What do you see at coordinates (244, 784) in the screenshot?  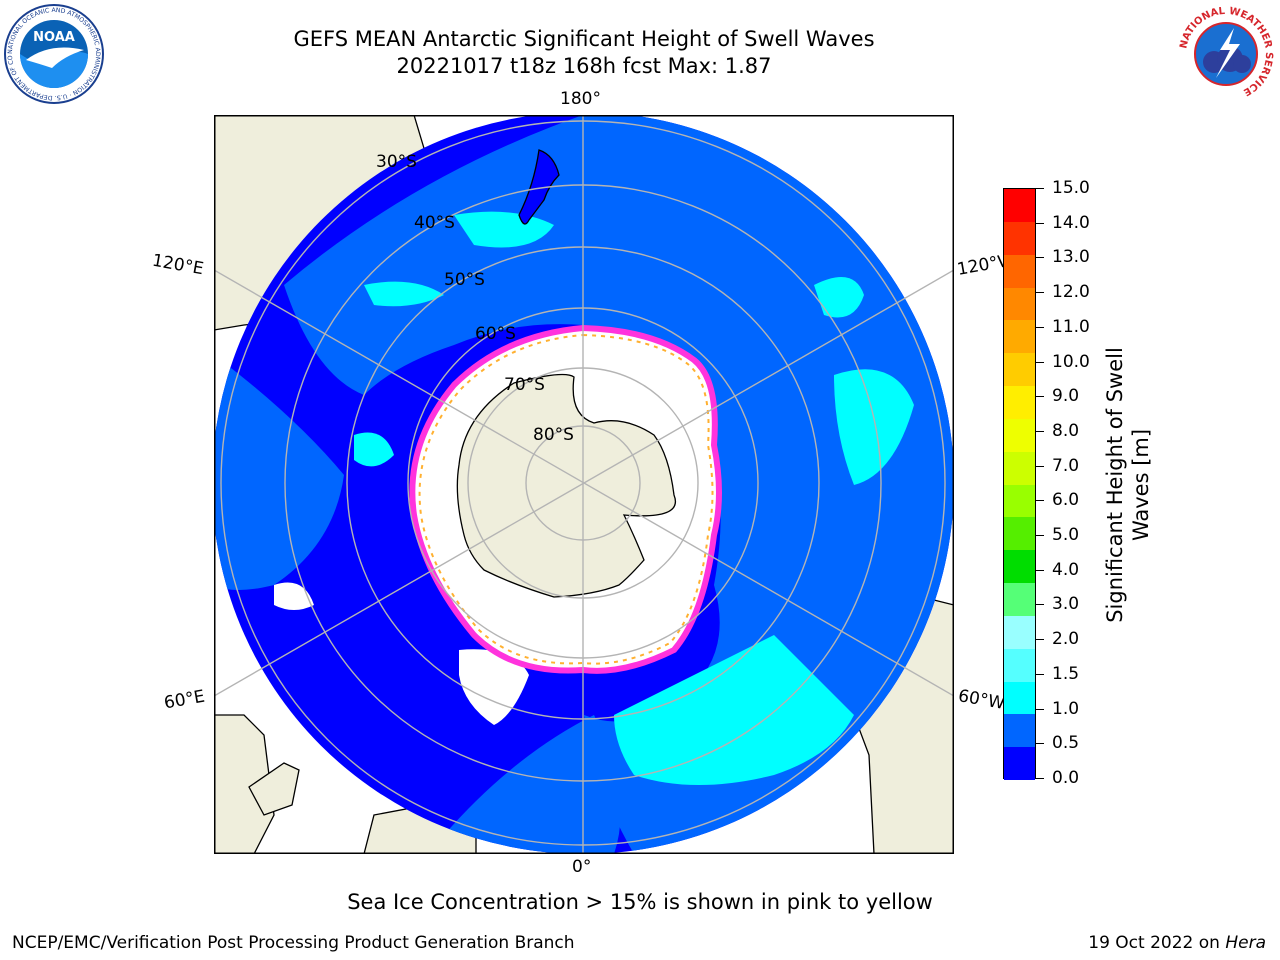 I see `africa-land` at bounding box center [244, 784].